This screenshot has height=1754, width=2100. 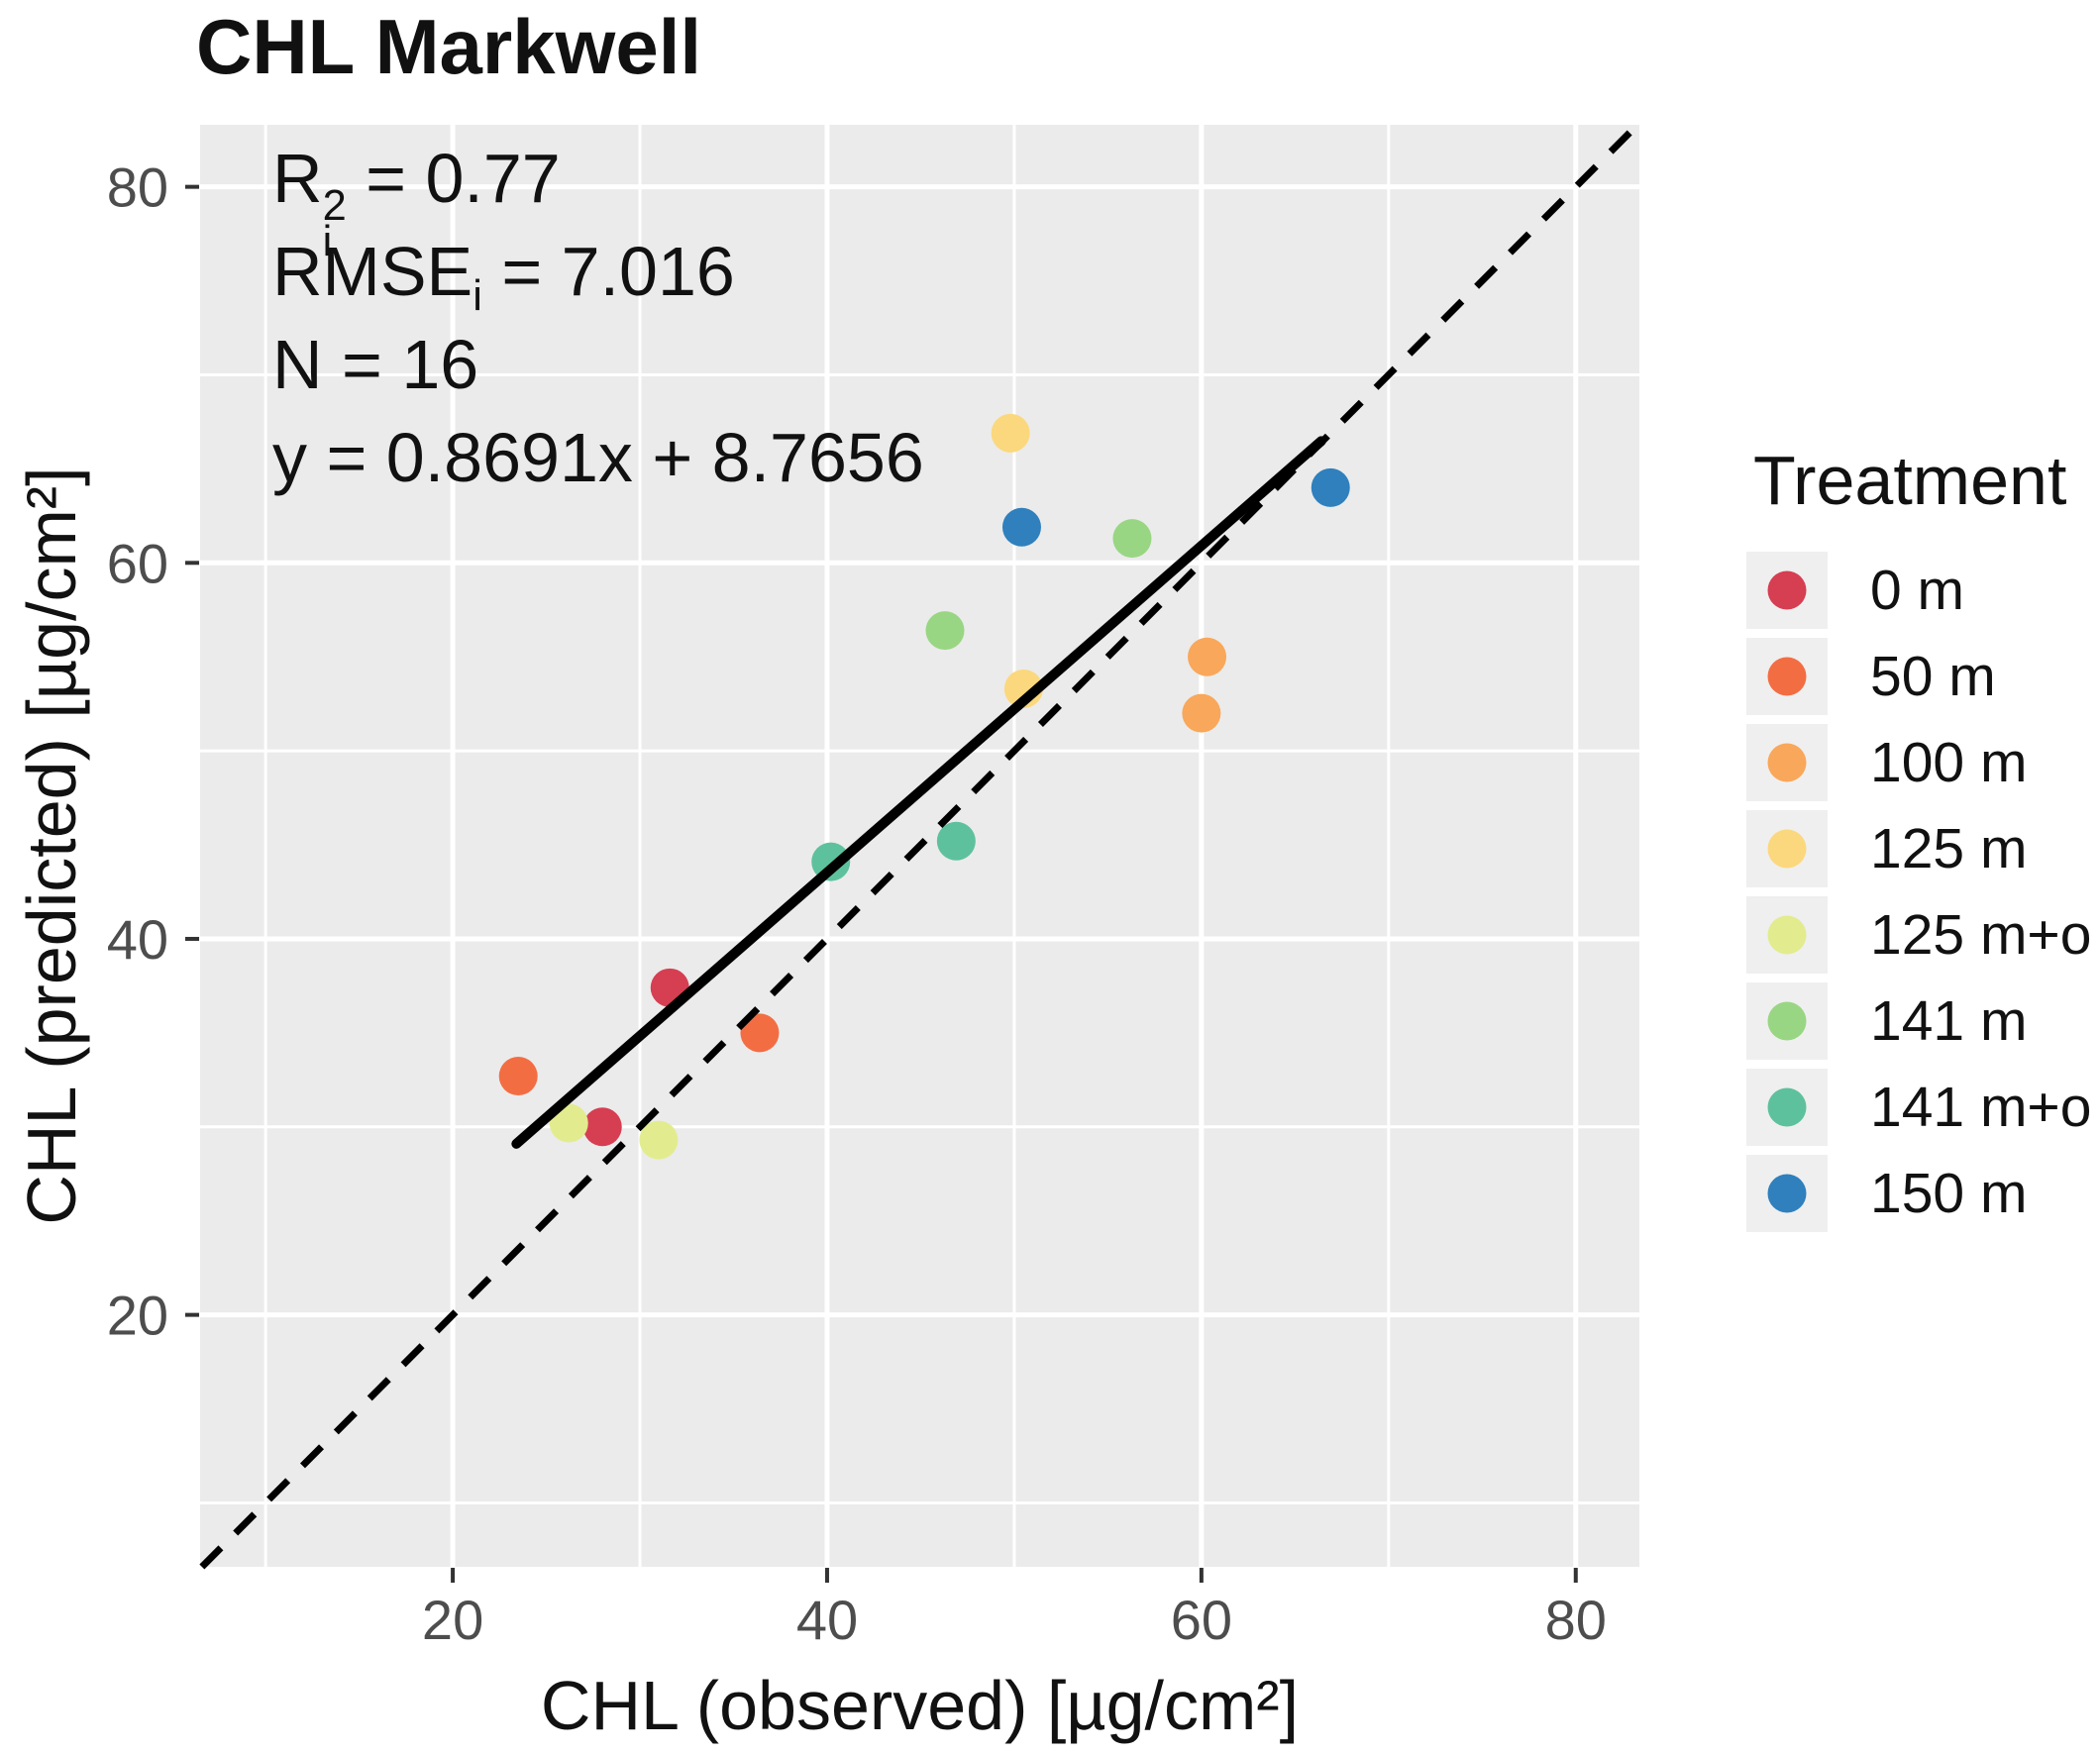 What do you see at coordinates (1201, 1620) in the screenshot?
I see `x-tick-label-60: 60` at bounding box center [1201, 1620].